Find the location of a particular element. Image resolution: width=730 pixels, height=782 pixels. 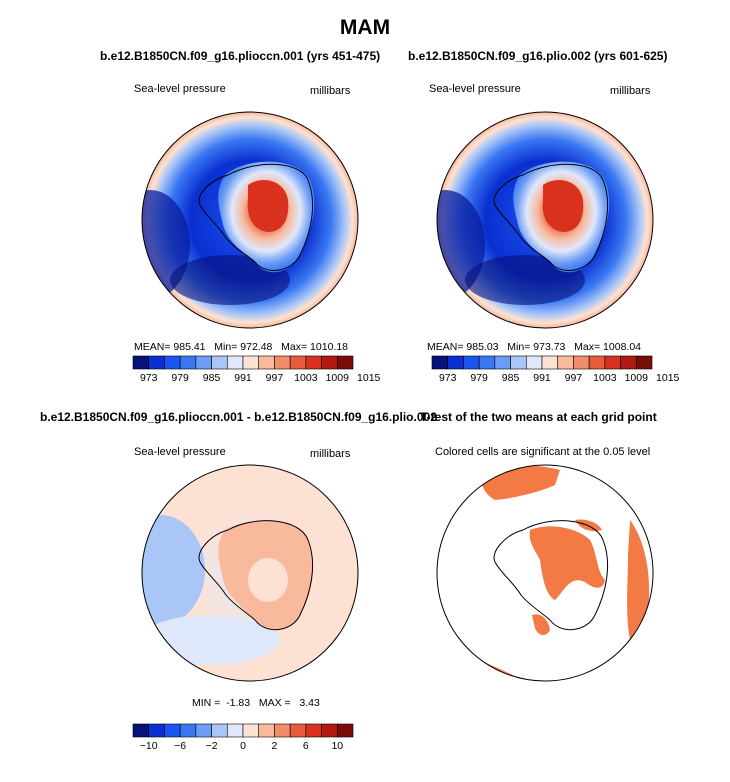

panel2-stats: MEAN= 985.03 Min= 973.73 Max= 1008.04 is located at coordinates (534, 347).